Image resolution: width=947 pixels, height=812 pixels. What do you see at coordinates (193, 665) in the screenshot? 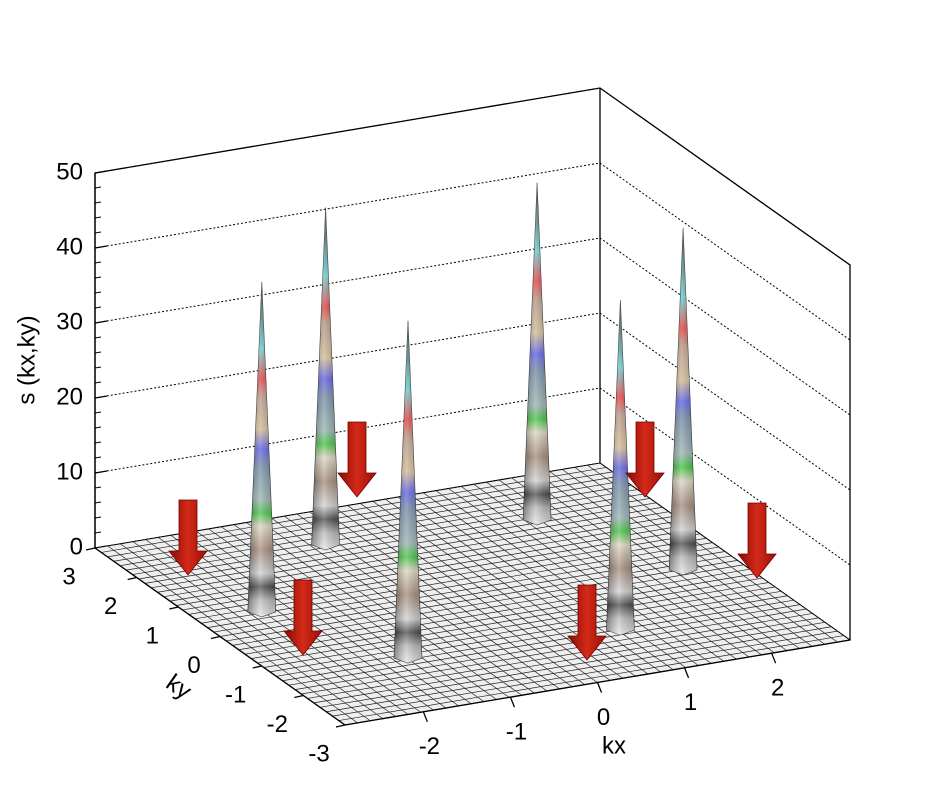
I see `y-tick-label: 0` at bounding box center [193, 665].